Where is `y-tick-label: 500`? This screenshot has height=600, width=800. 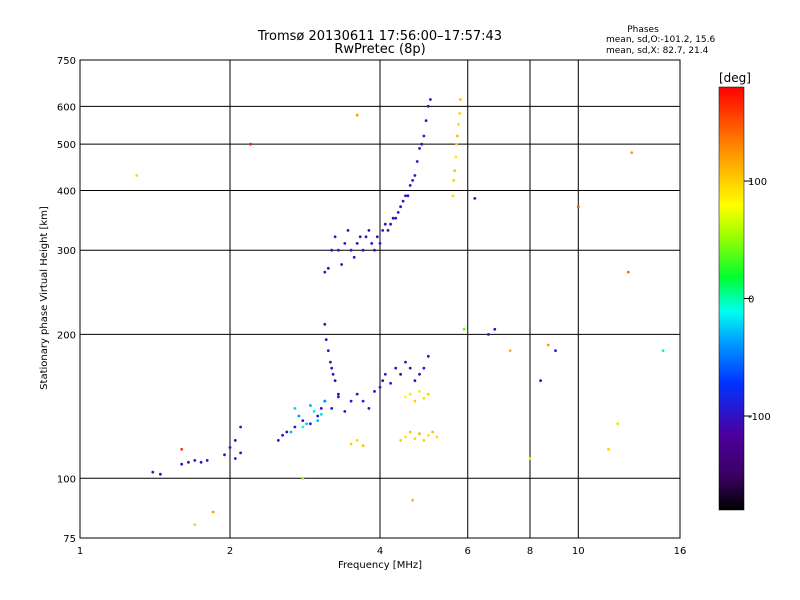 y-tick-label: 500 is located at coordinates (66, 145).